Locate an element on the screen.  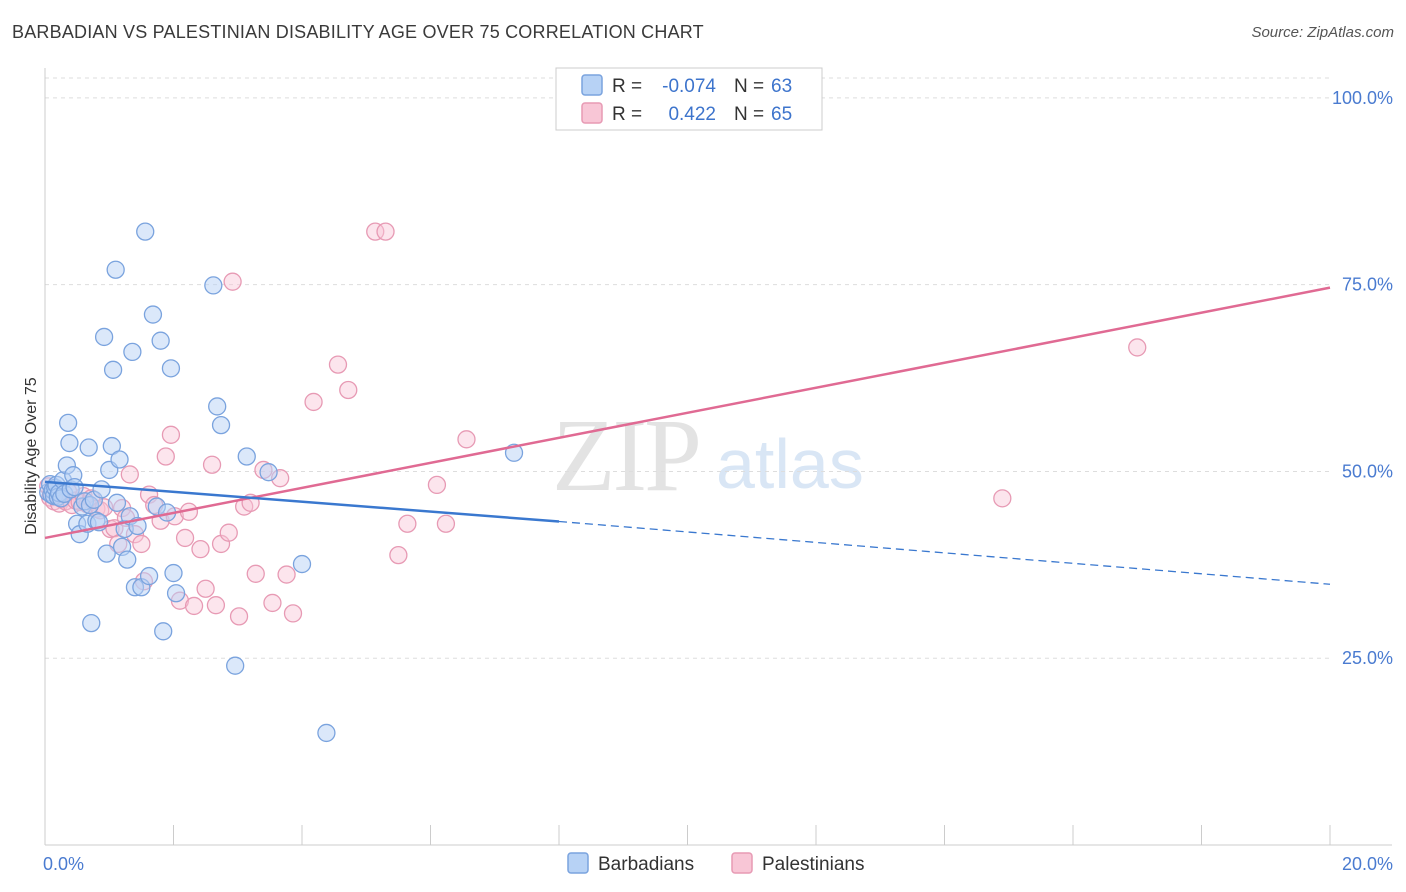
legend-r-value-1: -0.074 is located at coordinates (689, 86).